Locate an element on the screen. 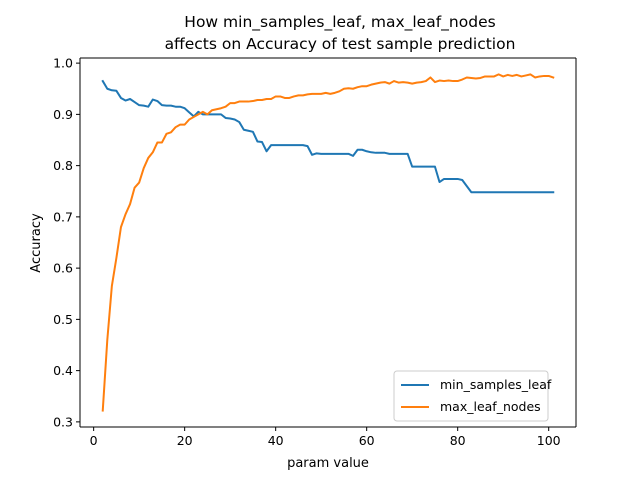 The height and width of the screenshot is (480, 640). y-tick-label-0.7: 0.7 is located at coordinates (63, 216).